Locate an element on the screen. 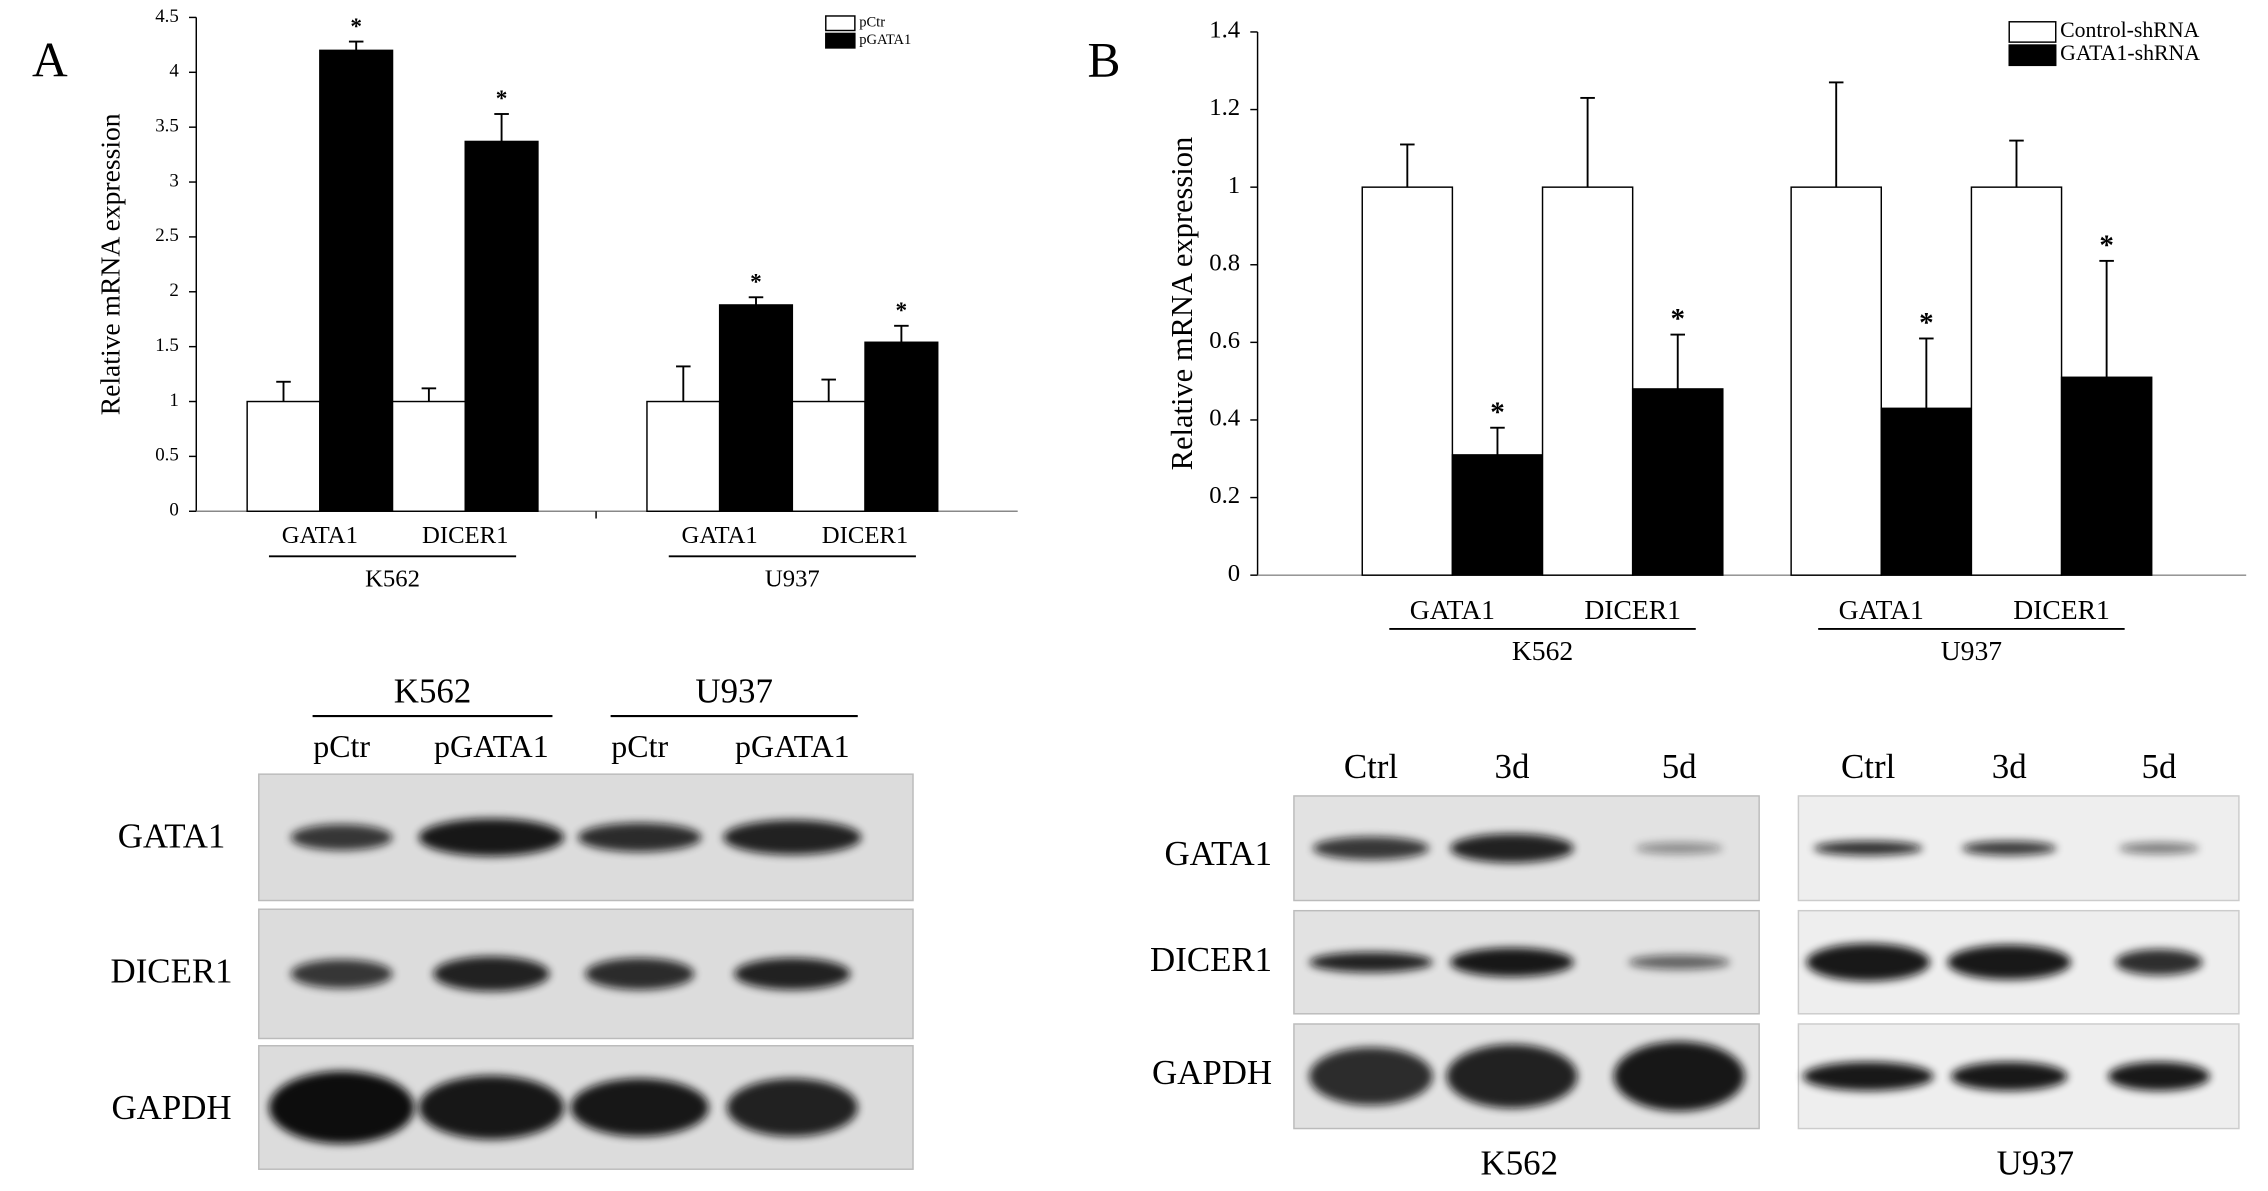 The width and height of the screenshot is (2268, 1191). y-axis-label: Relative mRNA expression is located at coordinates (110, 264).